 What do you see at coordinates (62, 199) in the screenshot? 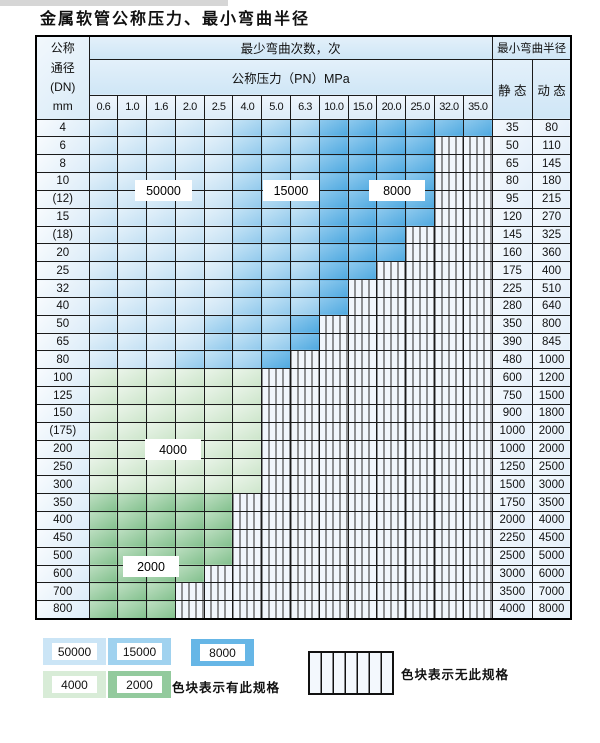
I see `dn-cell: (12)` at bounding box center [62, 199].